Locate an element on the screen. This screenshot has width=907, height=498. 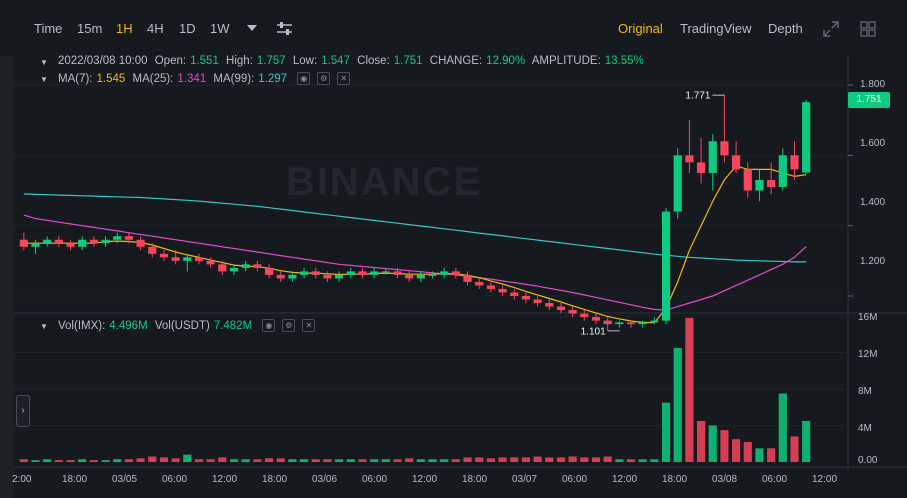
ma-close-icon: ✕ is located at coordinates (344, 78).